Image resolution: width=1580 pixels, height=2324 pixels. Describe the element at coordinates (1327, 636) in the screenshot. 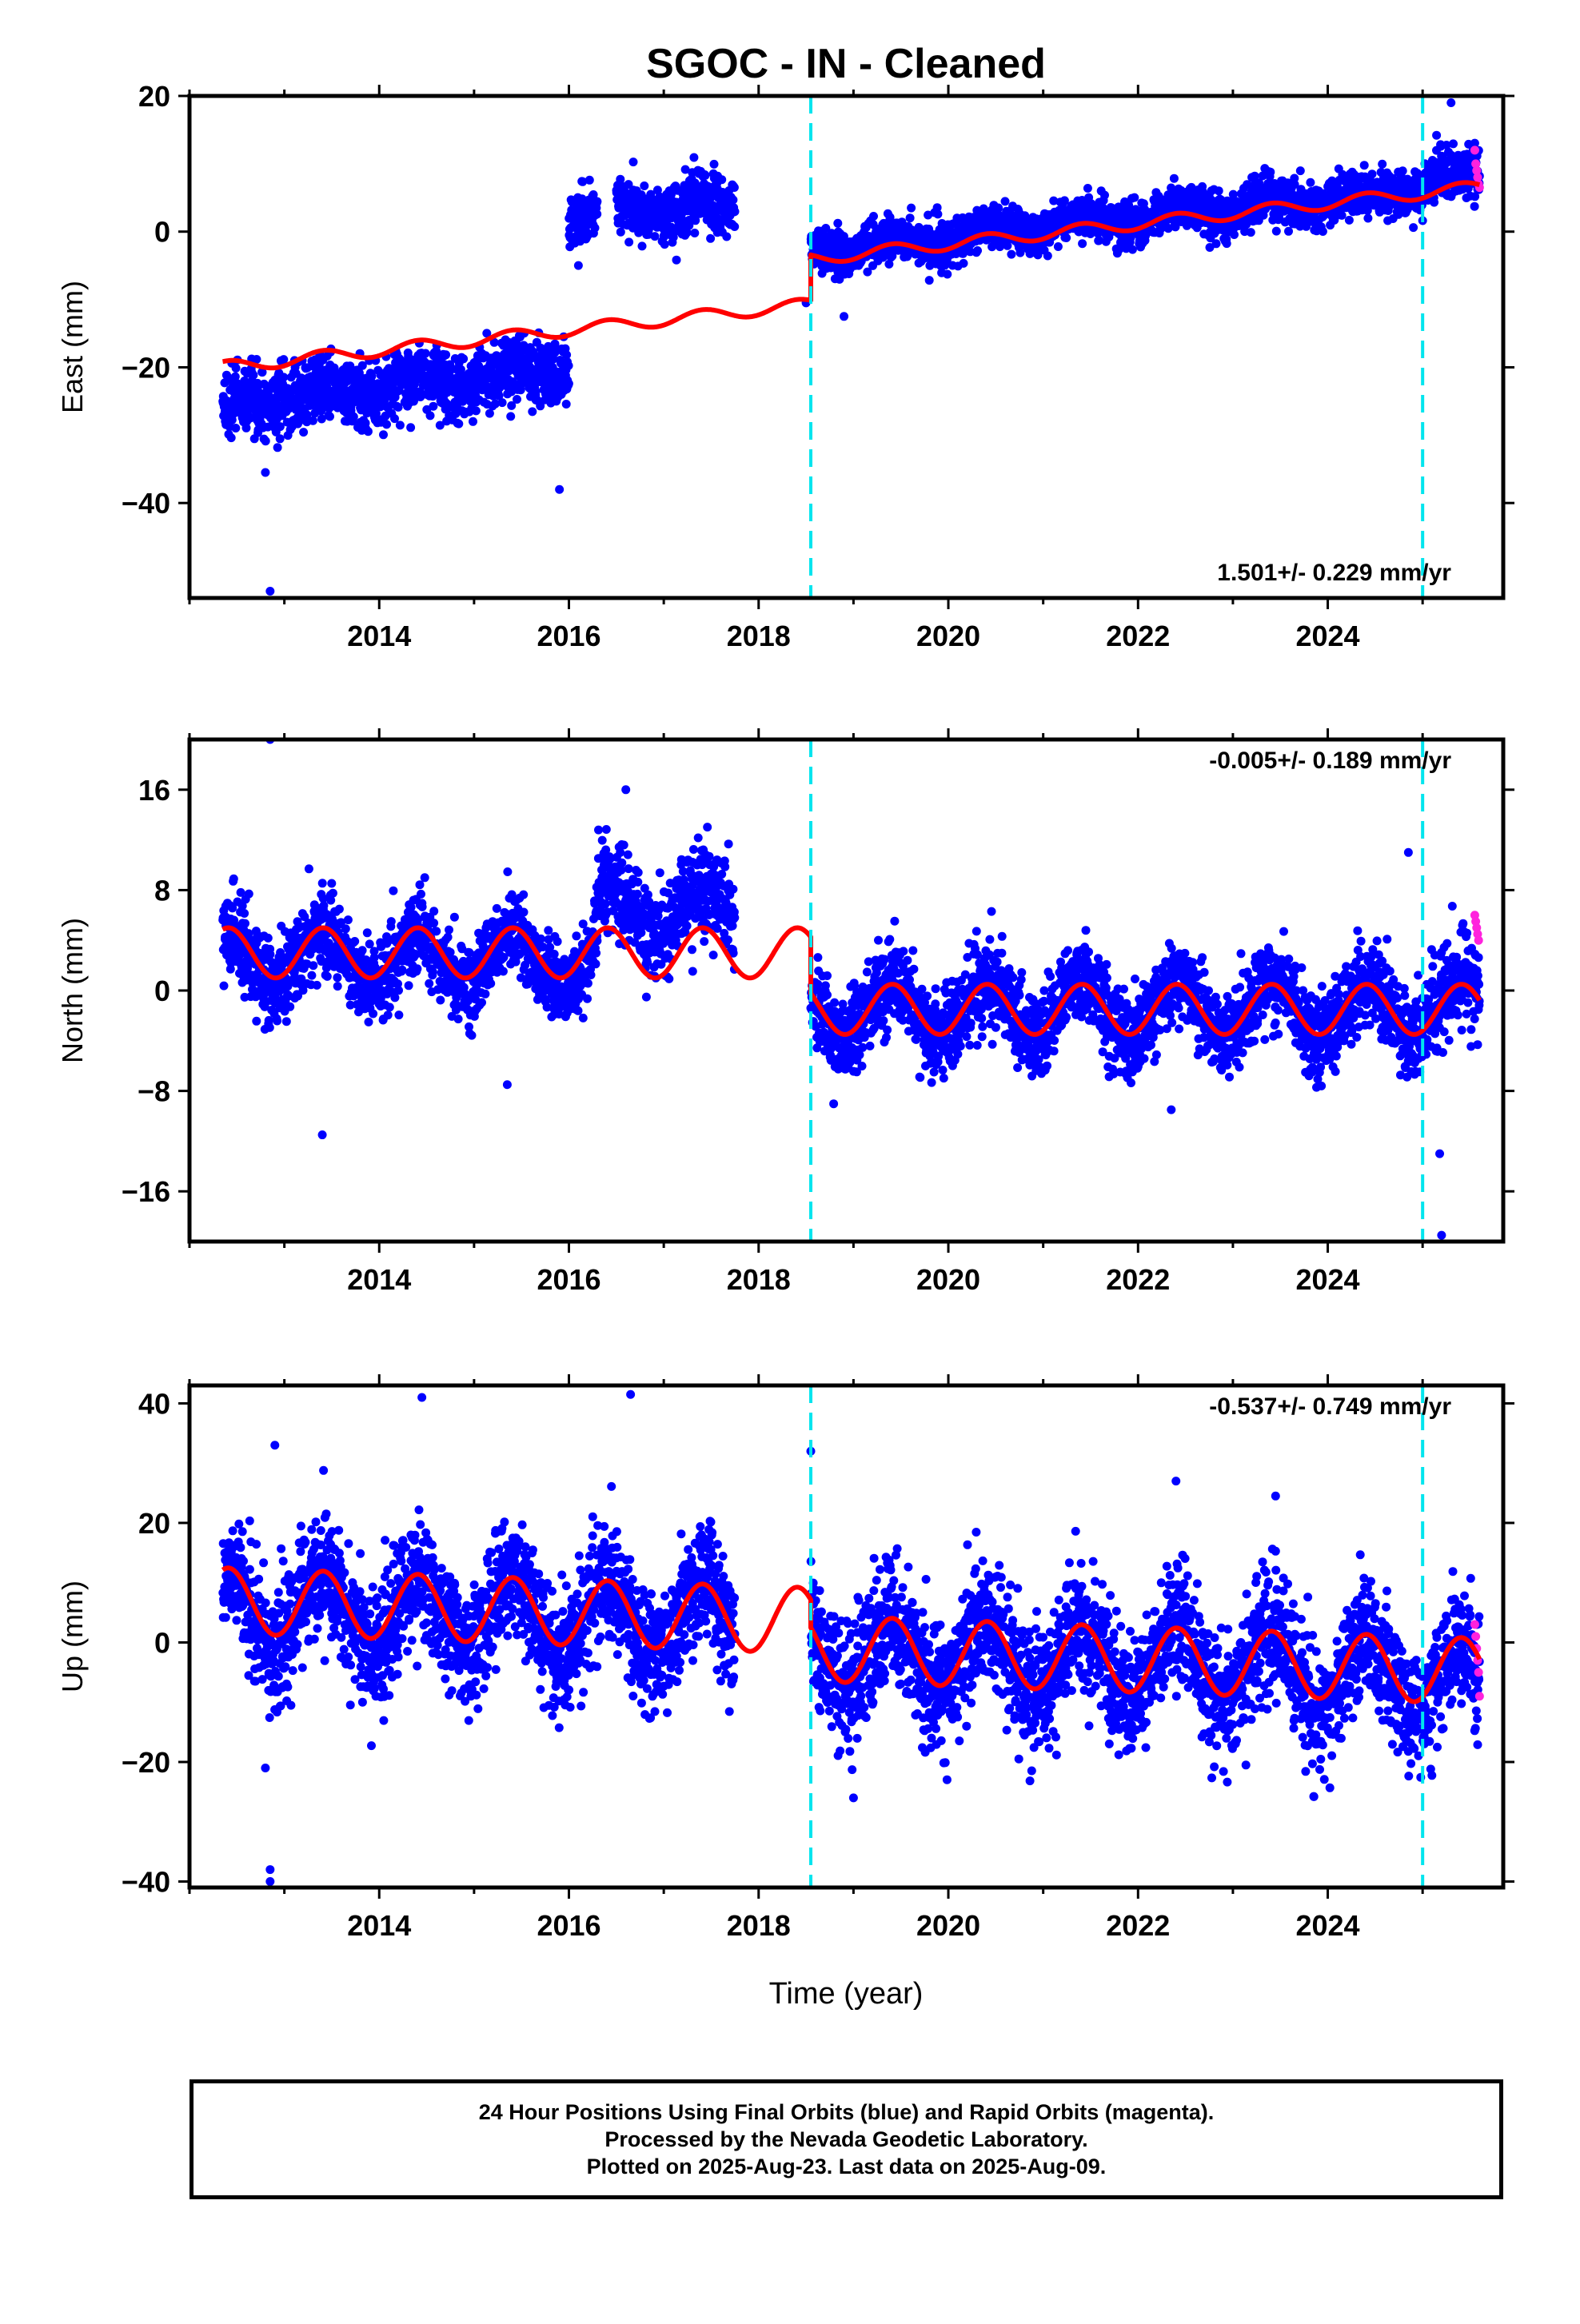

I see `east-x-tick-label: 2024` at that location.